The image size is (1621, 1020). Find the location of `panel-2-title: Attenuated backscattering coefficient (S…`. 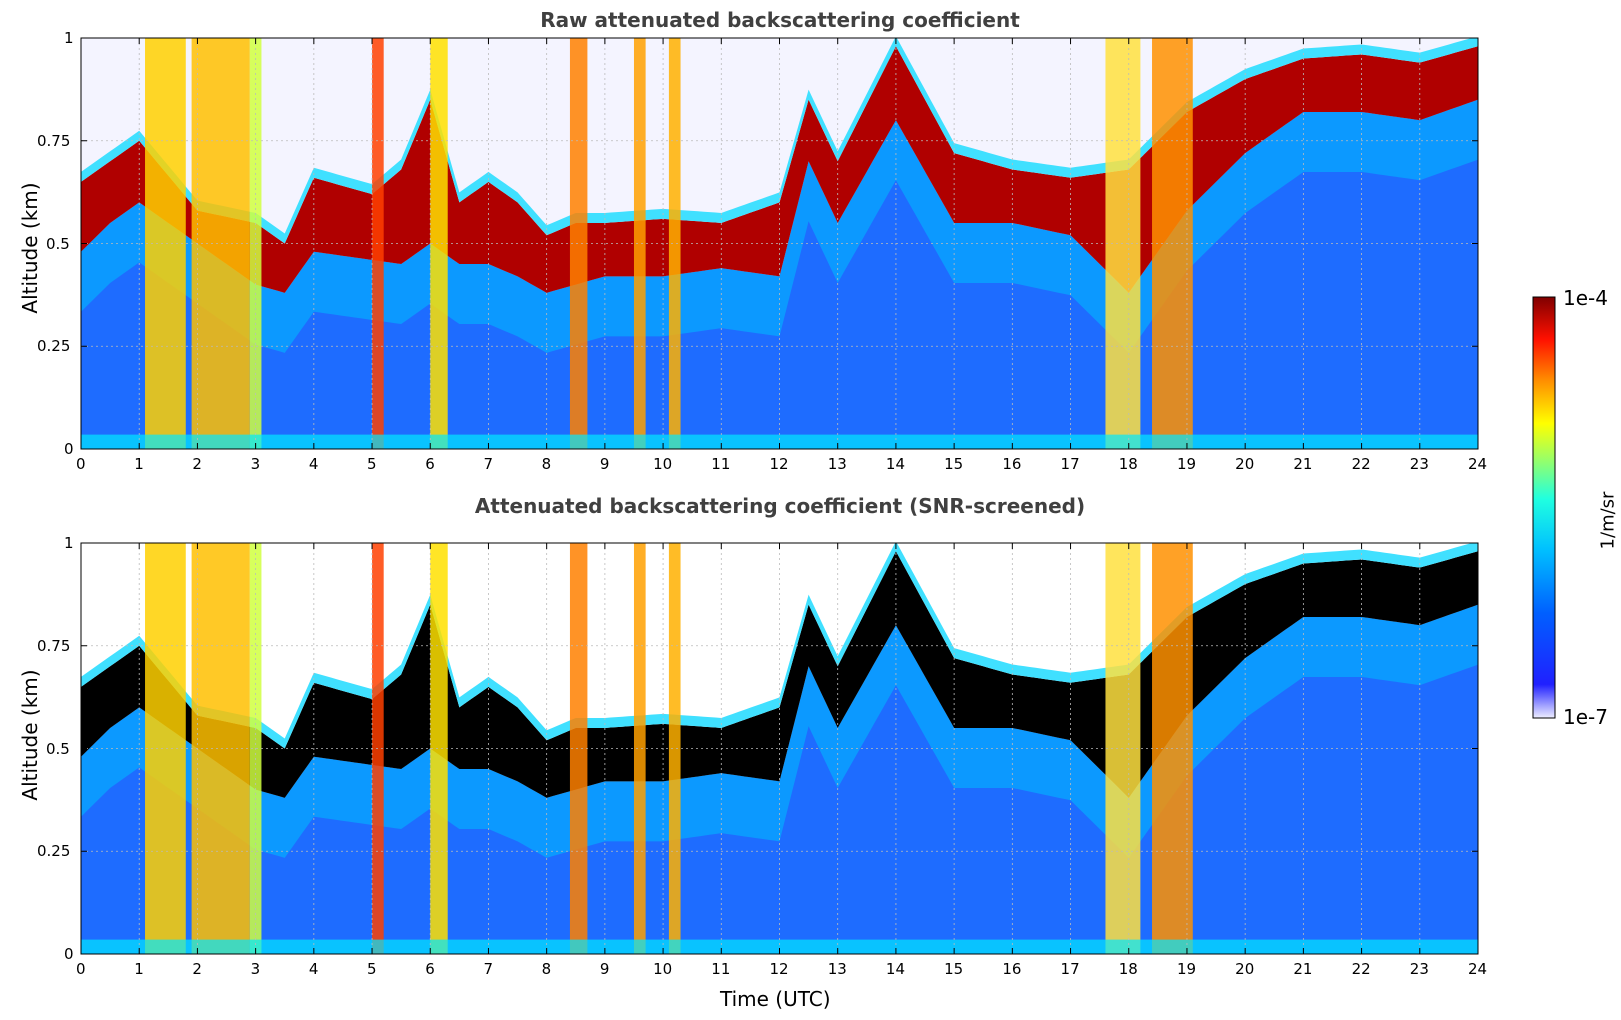

panel-2-title: Attenuated backscattering coefficient (S… is located at coordinates (780, 506).